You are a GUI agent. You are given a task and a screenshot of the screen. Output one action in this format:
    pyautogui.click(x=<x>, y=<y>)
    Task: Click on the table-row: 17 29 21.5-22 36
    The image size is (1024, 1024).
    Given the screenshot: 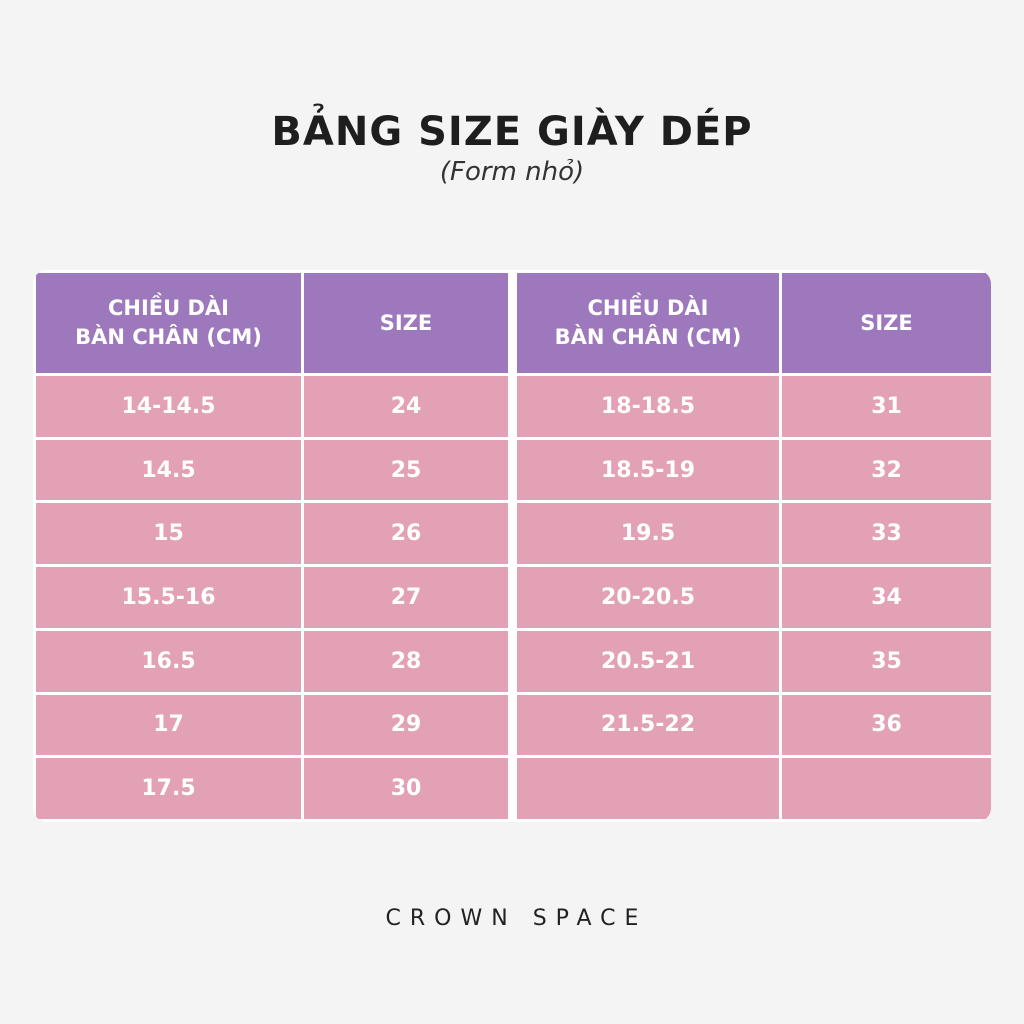 What is the action you would take?
    pyautogui.click(x=512, y=725)
    